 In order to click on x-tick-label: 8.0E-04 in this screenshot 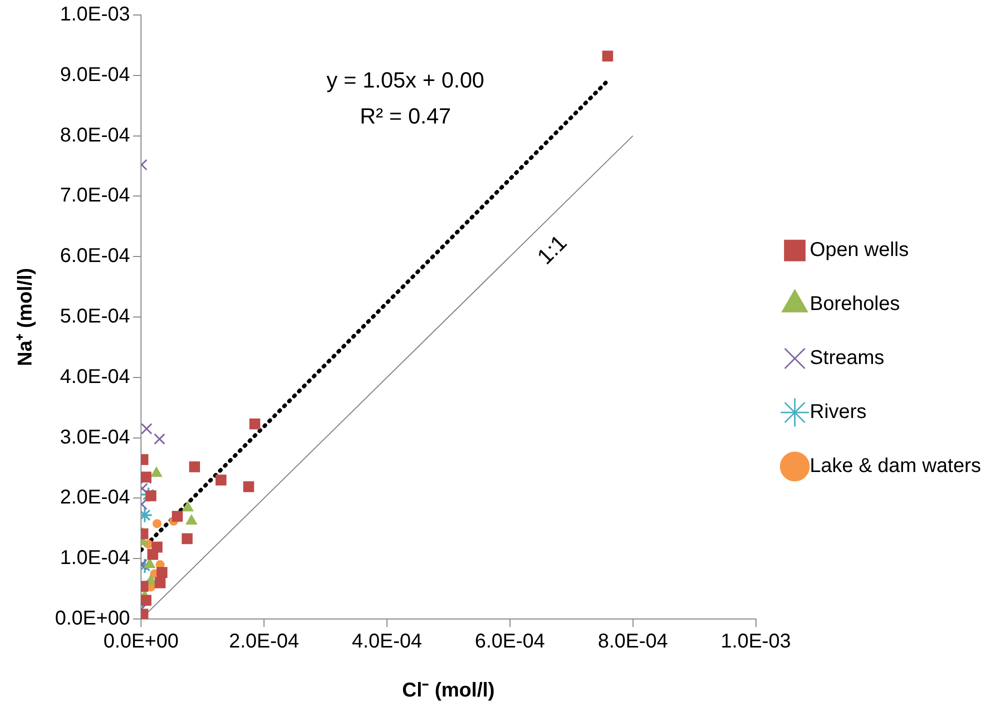, I will do `click(633, 641)`.